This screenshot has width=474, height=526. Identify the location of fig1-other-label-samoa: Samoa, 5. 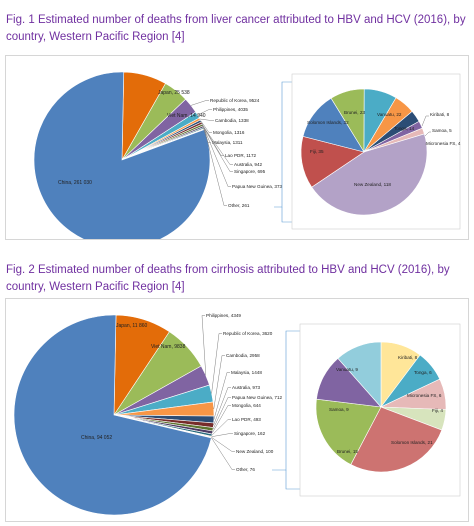
(442, 130).